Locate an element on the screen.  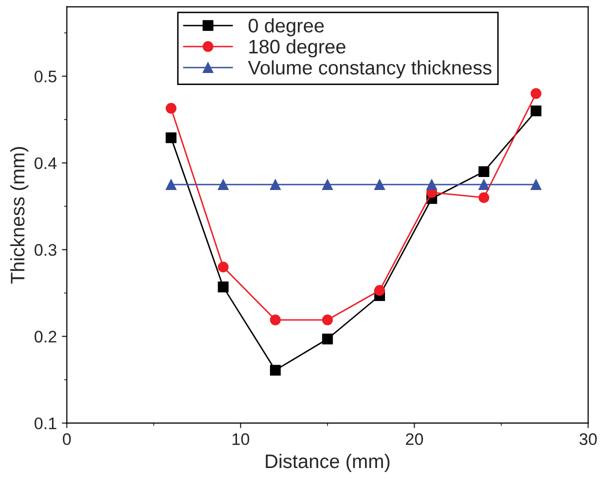
y-tick-label: 0.5 is located at coordinates (45, 76).